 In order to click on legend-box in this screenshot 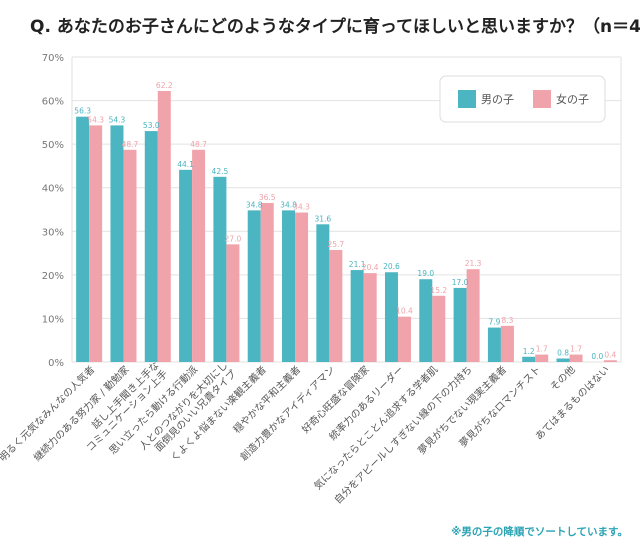, I will do `click(522, 99)`.